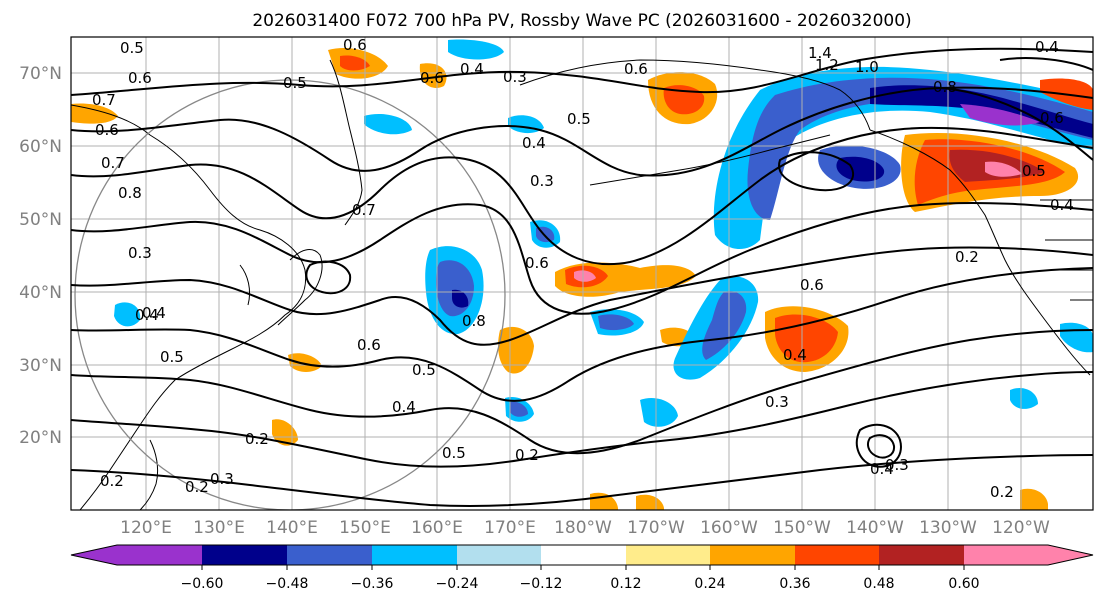  I want to click on negative-anomaly-alaska-deep, so click(981, 111).